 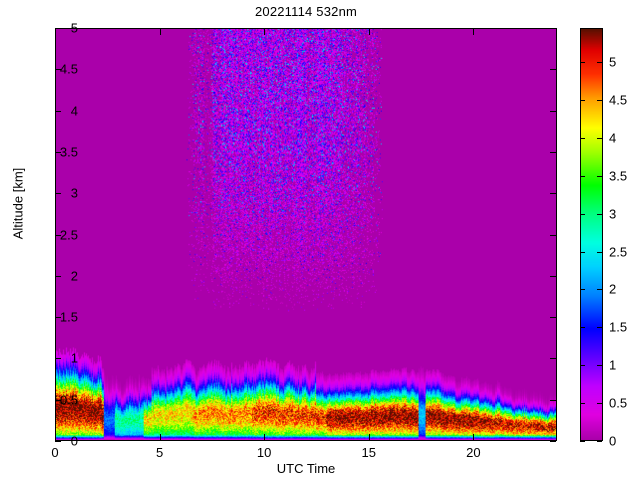 I want to click on colorbar-tick-label: 2.5, so click(x=618, y=252).